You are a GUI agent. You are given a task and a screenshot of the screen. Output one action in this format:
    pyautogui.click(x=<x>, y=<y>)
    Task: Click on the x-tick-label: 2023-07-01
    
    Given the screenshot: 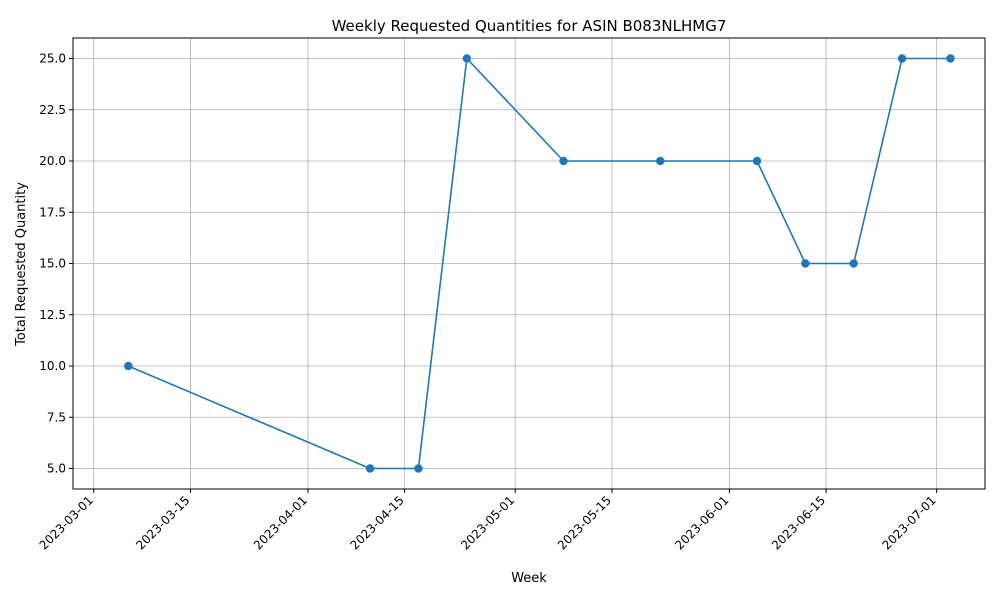 What is the action you would take?
    pyautogui.click(x=909, y=522)
    